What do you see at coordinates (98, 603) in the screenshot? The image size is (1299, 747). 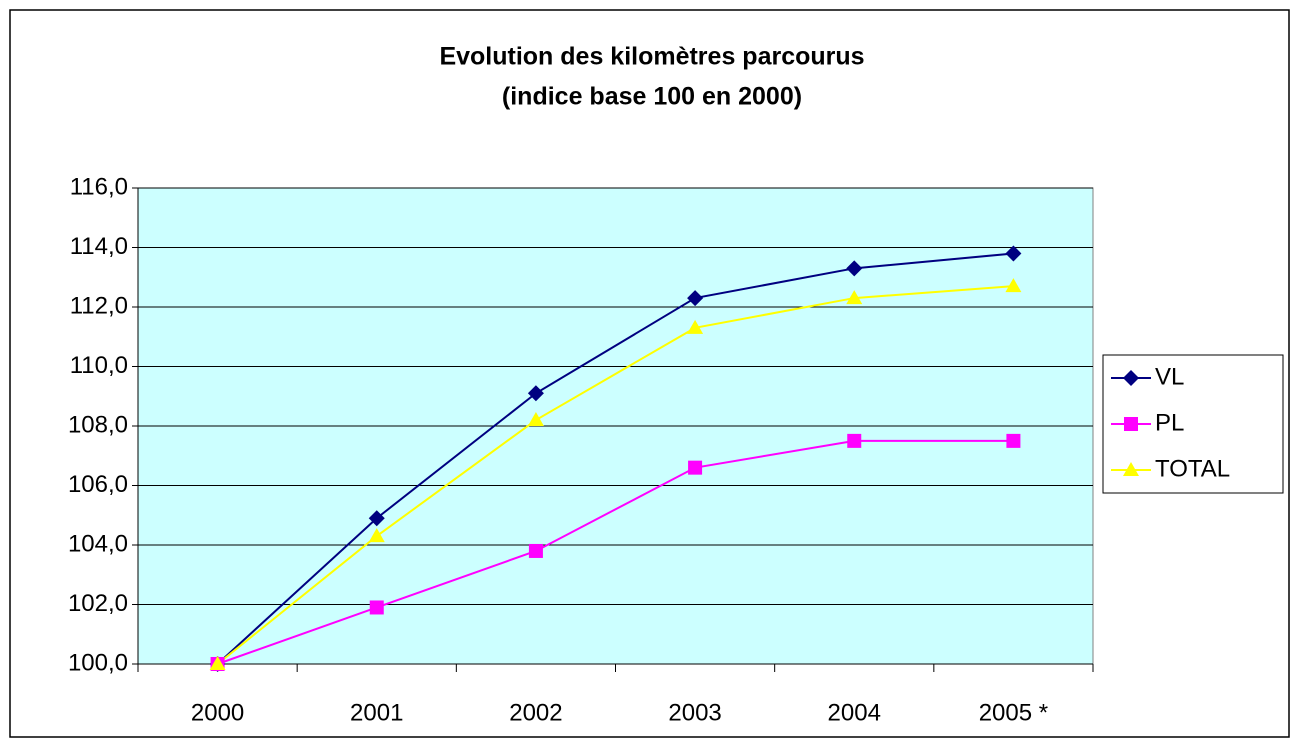 I see `y-tick-label: 102,0` at bounding box center [98, 603].